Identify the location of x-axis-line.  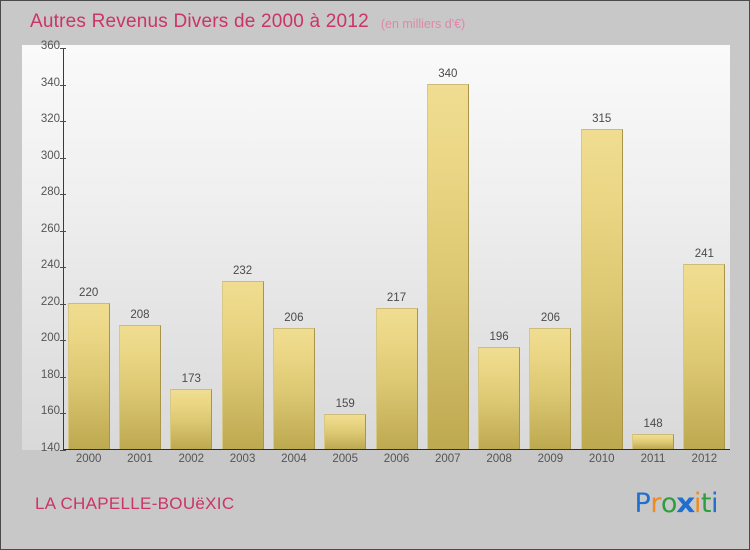
(396, 449).